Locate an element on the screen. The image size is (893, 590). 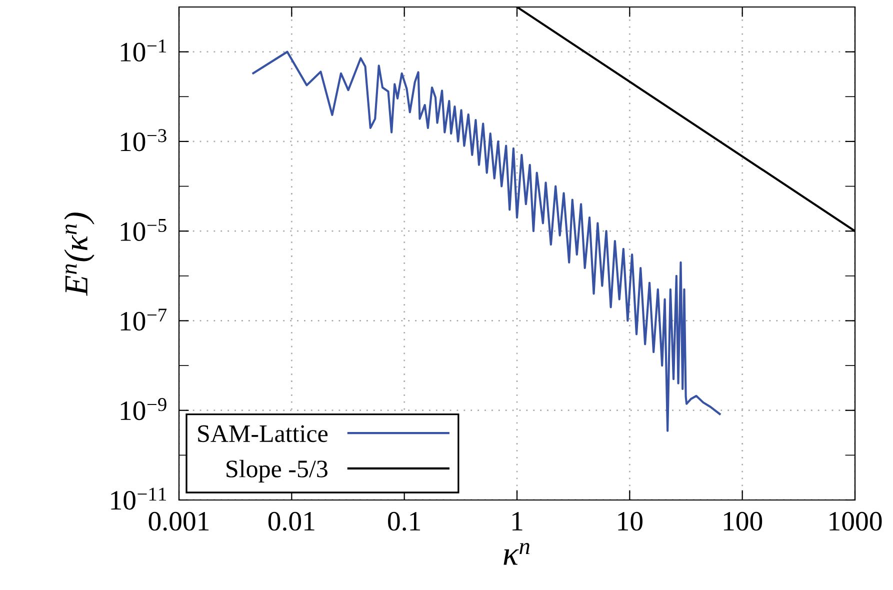
x-tick-label: 100 is located at coordinates (743, 521).